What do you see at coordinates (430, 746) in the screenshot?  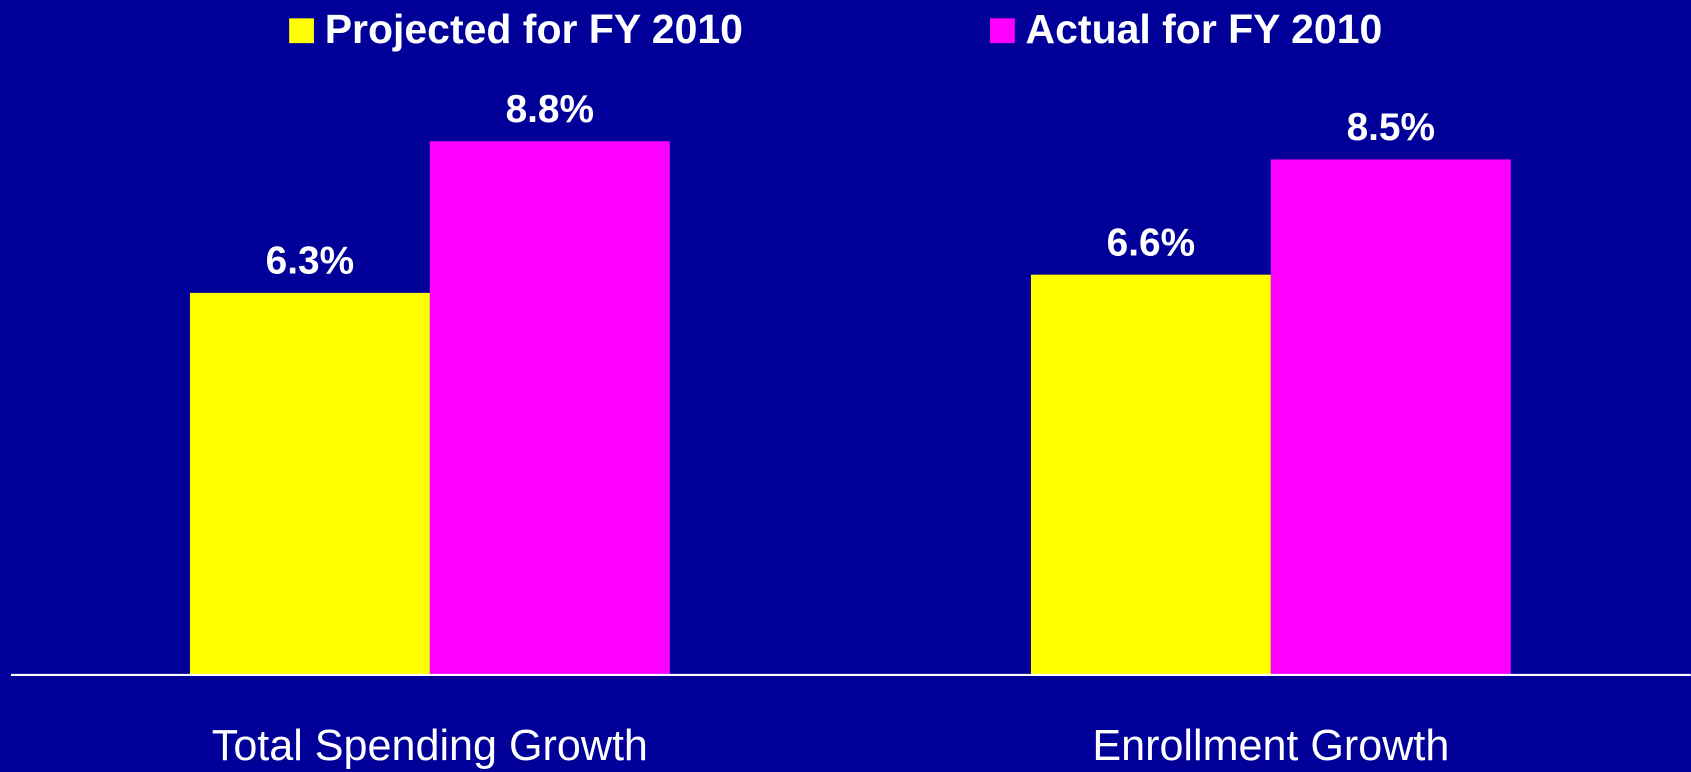 I see `category-label: Total Spending Growth` at bounding box center [430, 746].